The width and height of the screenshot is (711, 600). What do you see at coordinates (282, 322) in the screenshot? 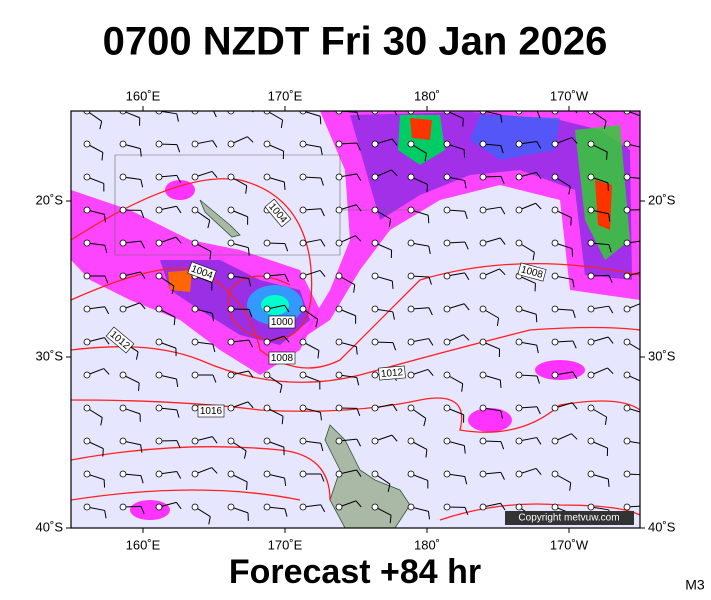
I see `isobar-label: 1000` at bounding box center [282, 322].